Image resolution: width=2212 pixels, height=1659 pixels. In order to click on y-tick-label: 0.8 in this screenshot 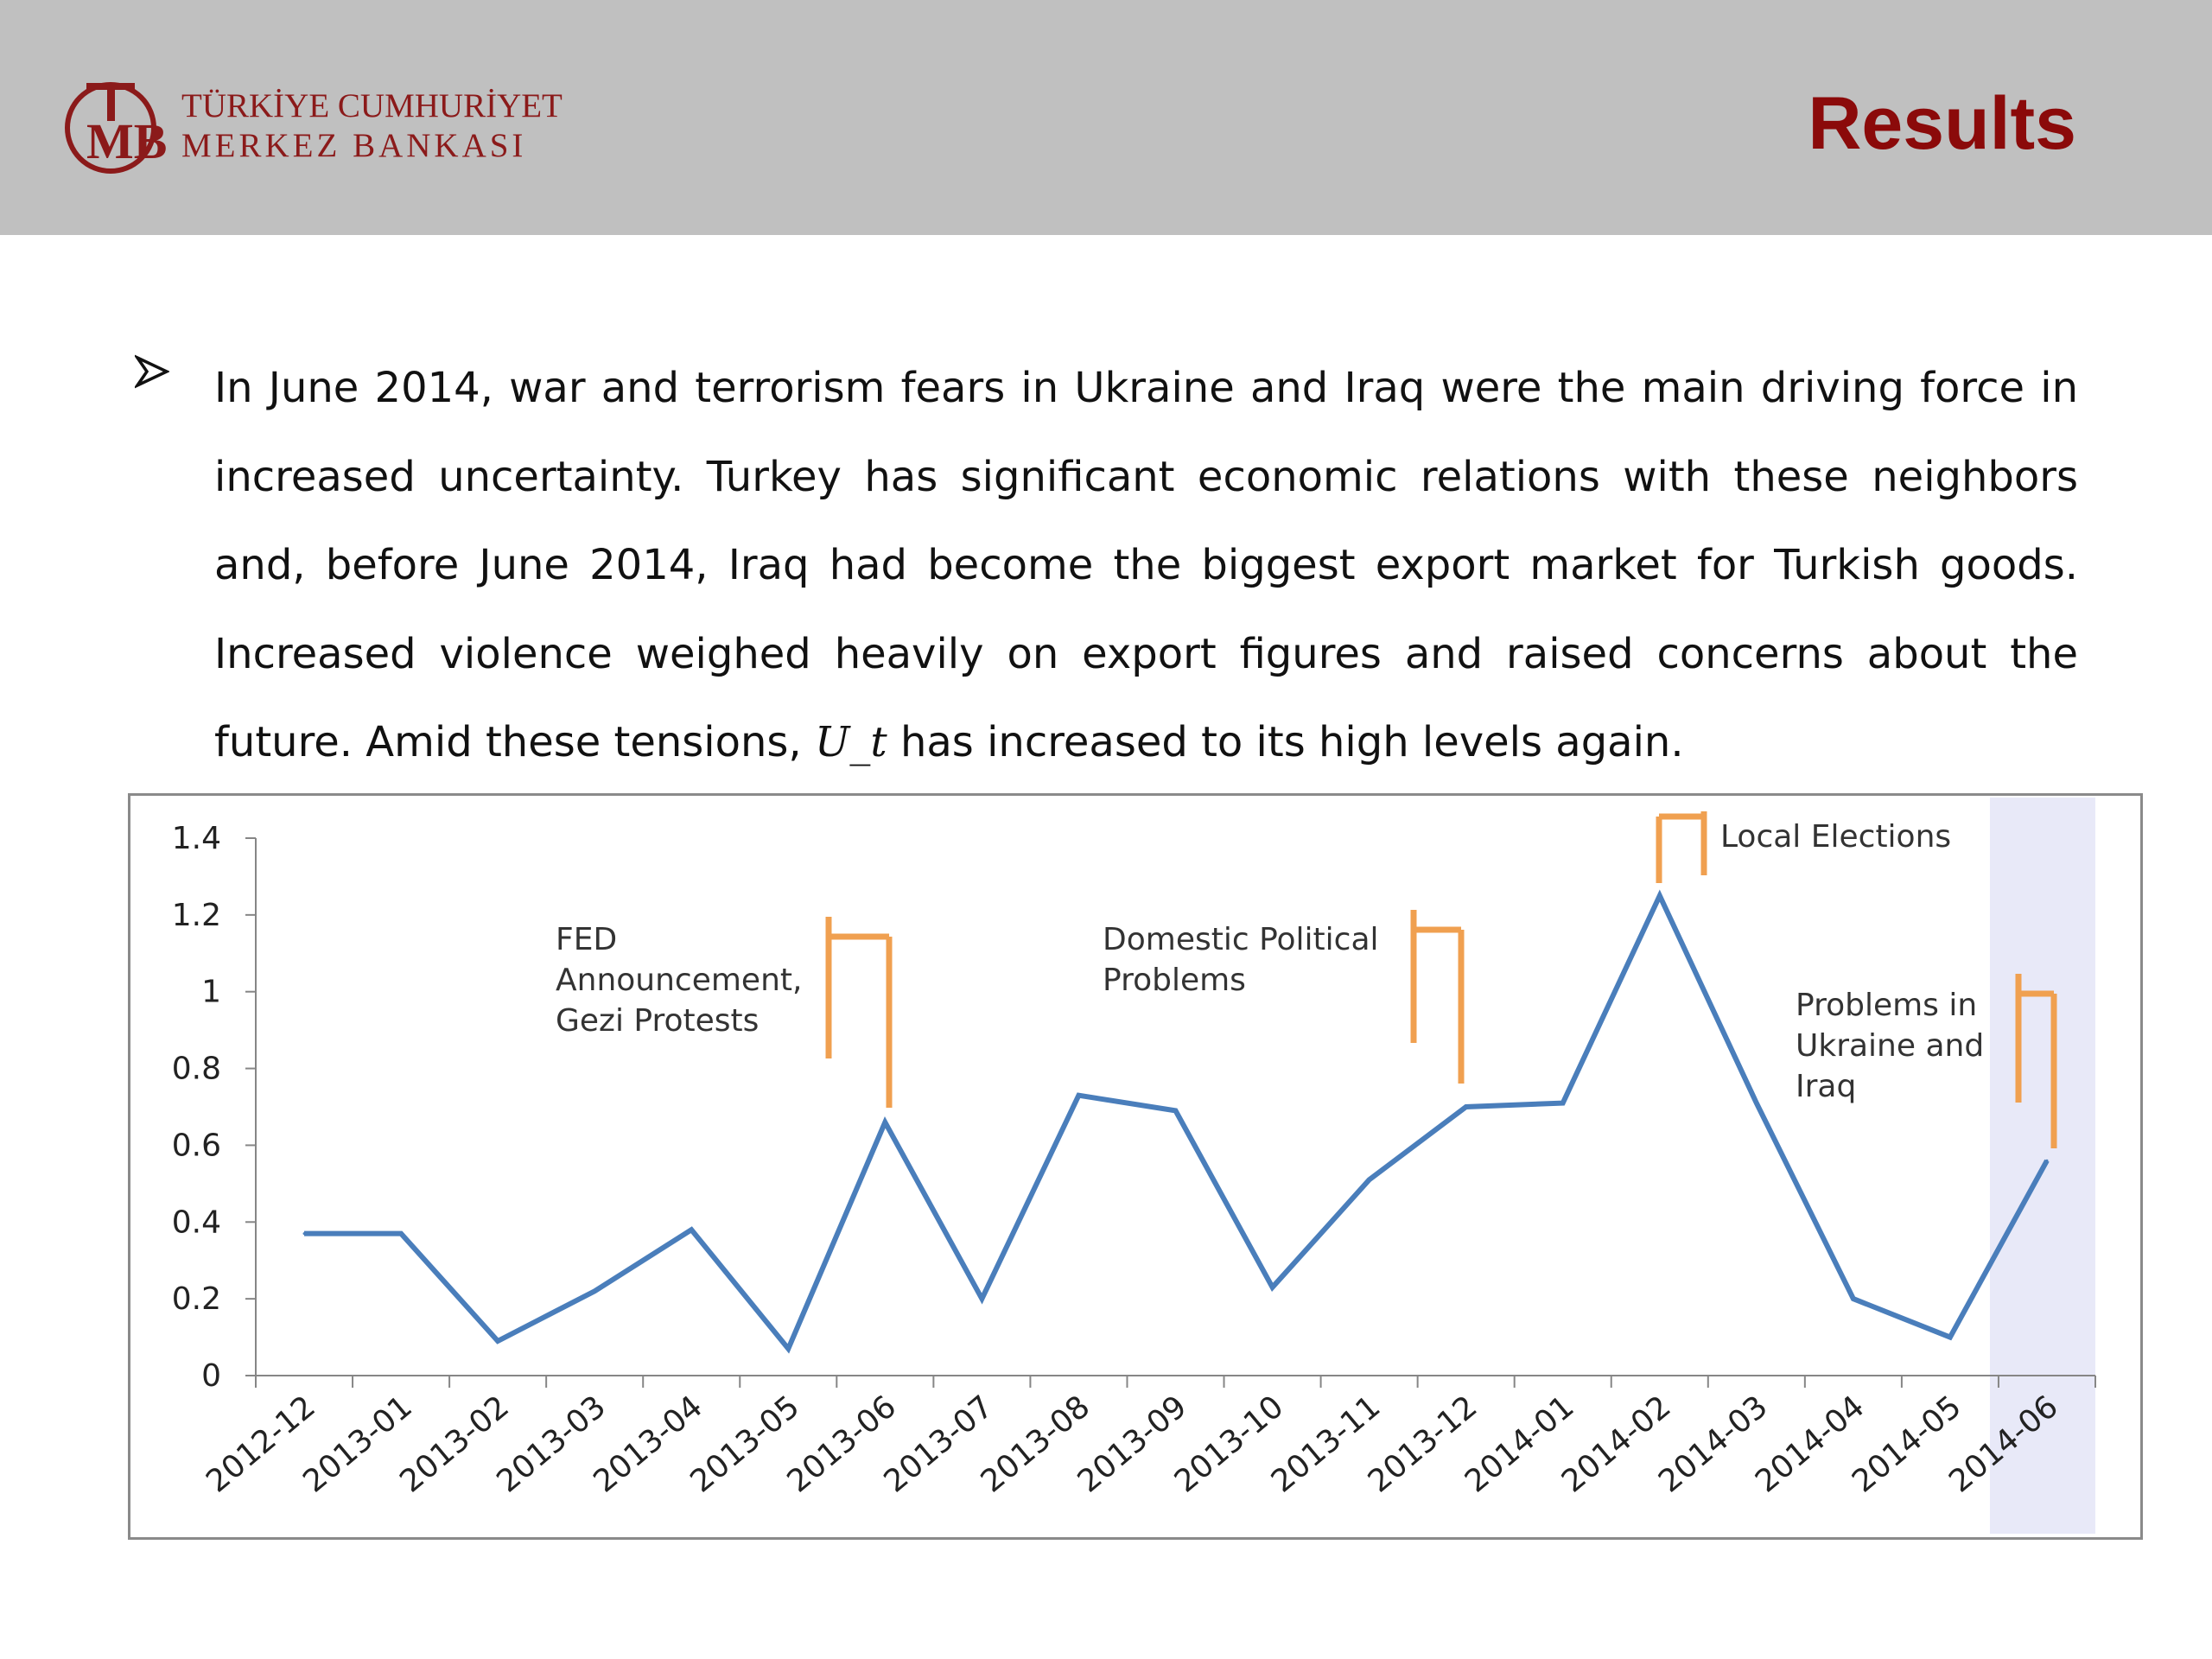, I will do `click(196, 1069)`.